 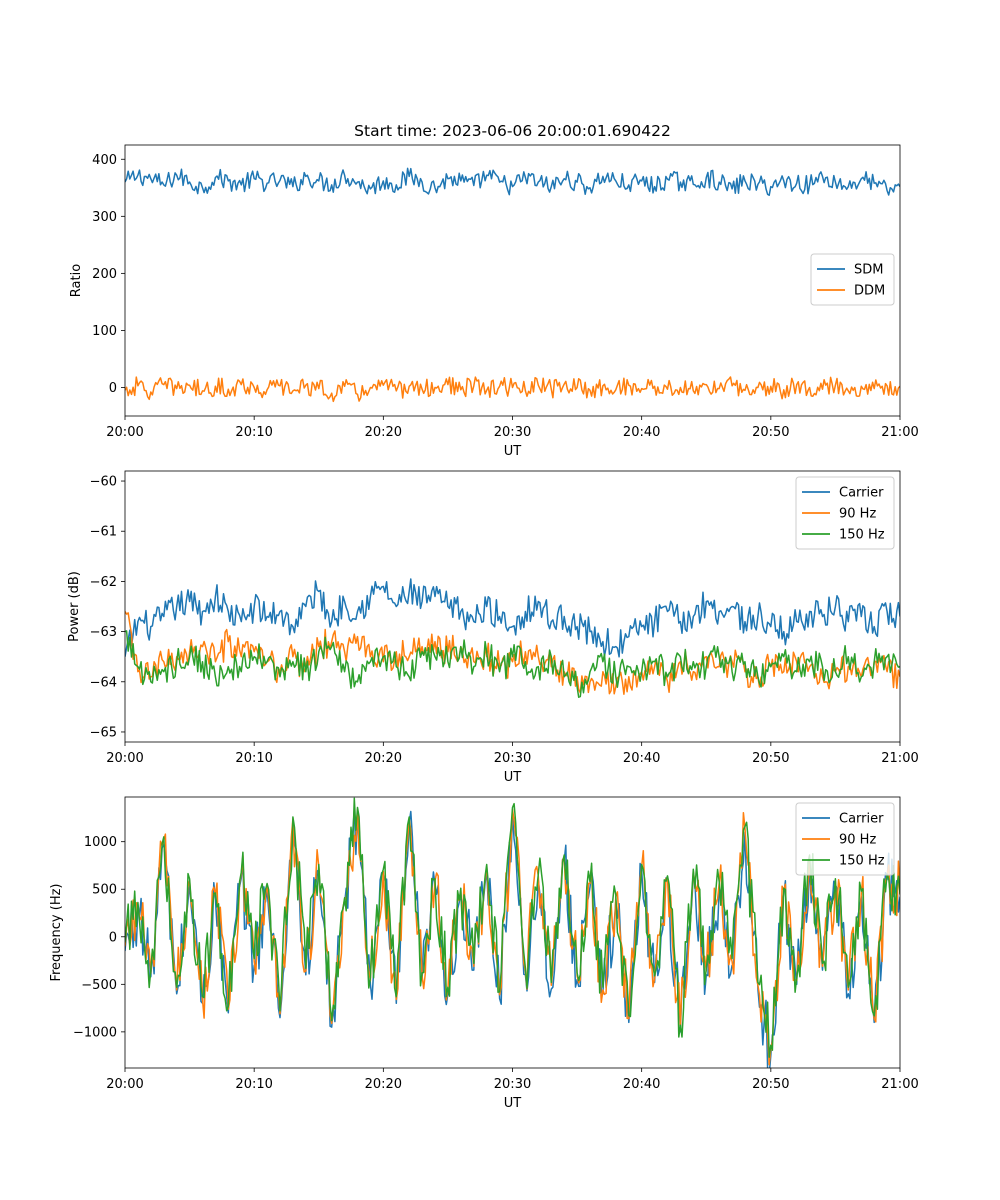 I want to click on y-tick-label: 300, so click(x=104, y=217).